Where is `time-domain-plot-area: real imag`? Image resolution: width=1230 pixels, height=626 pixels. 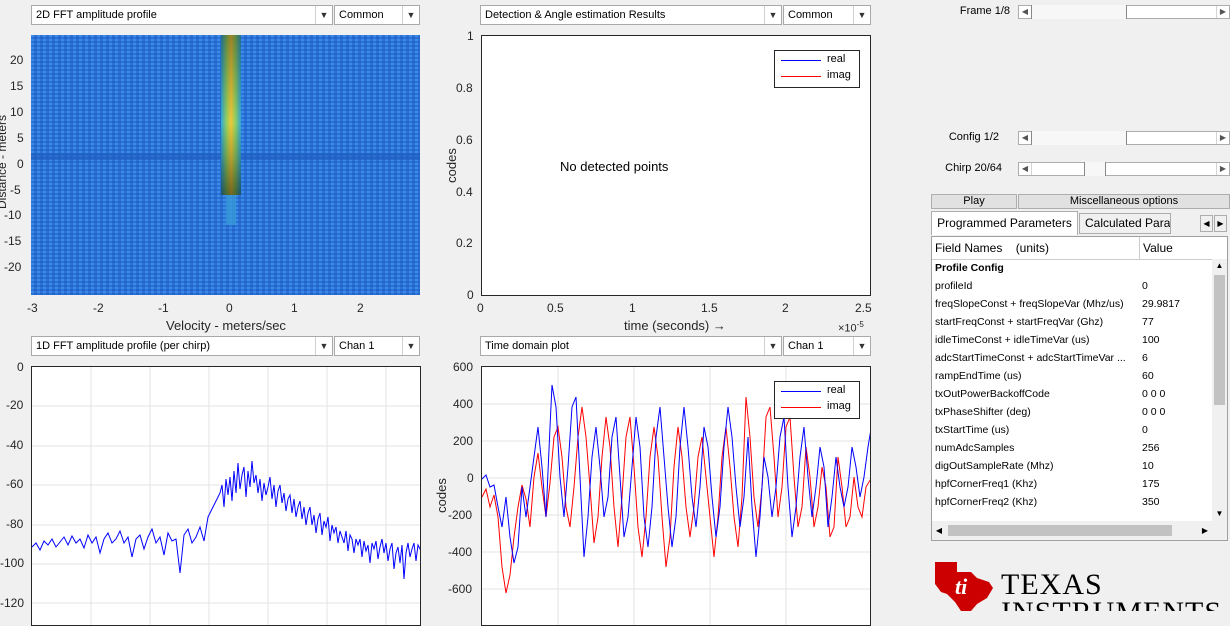 time-domain-plot-area: real imag is located at coordinates (676, 496).